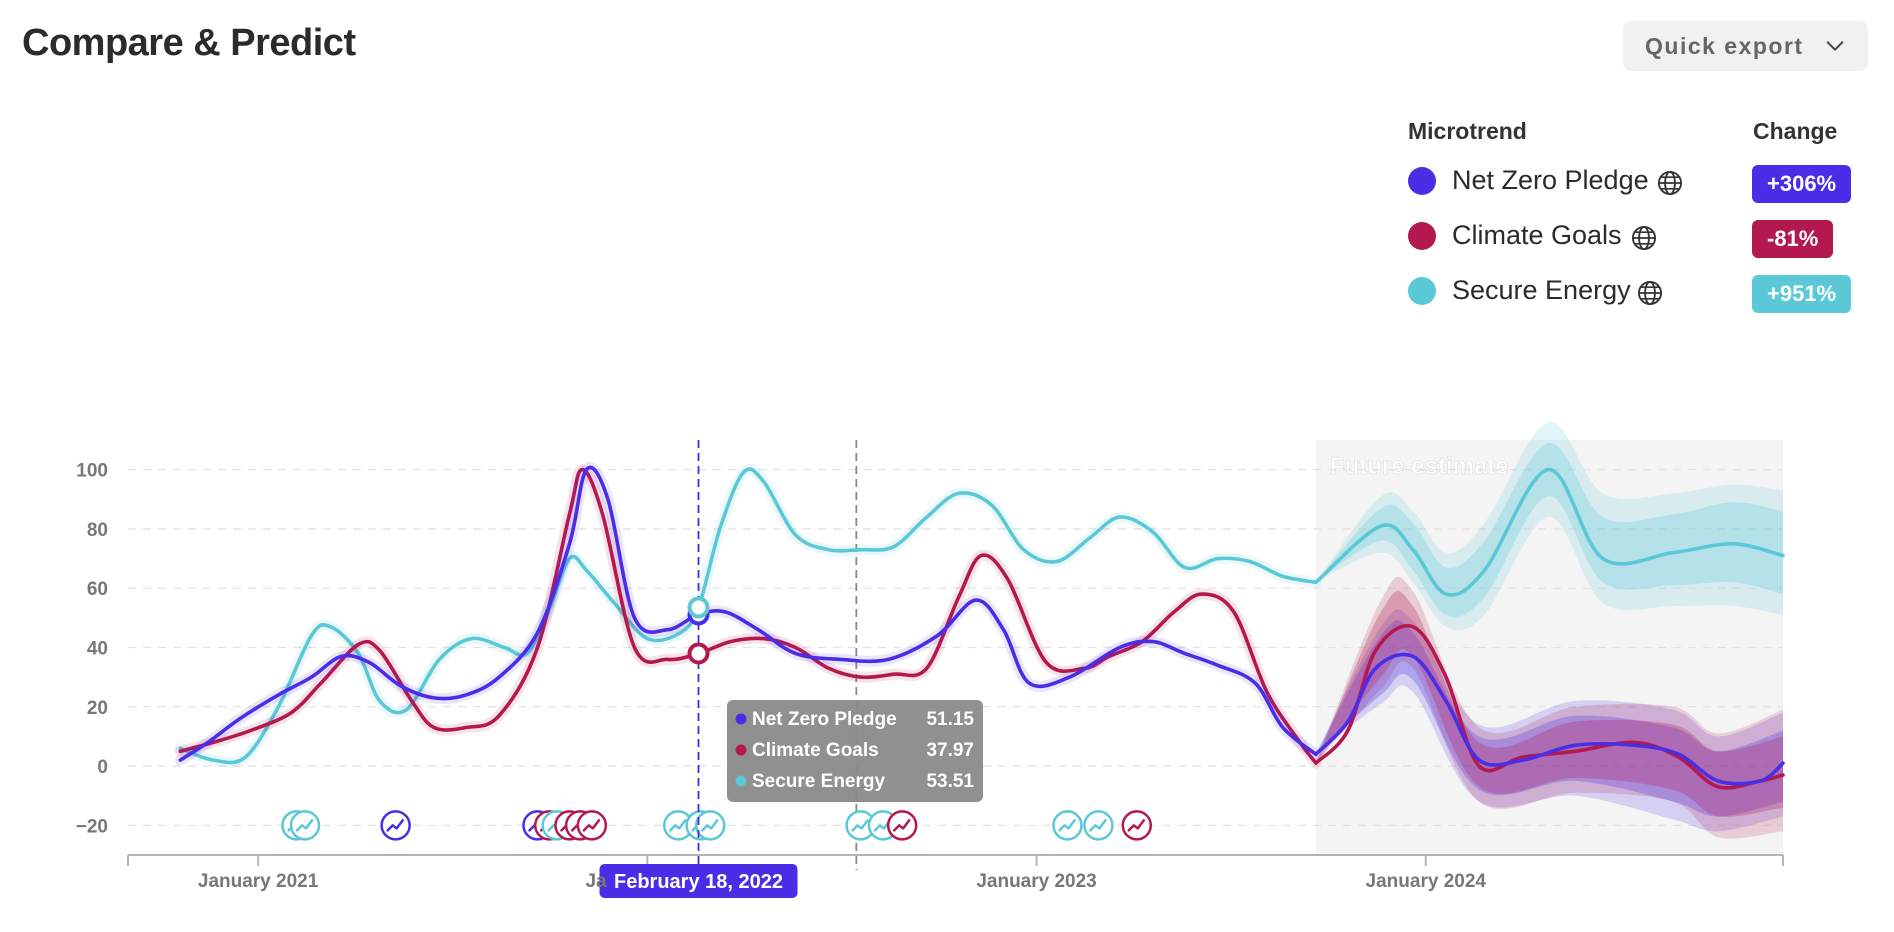 The height and width of the screenshot is (932, 1894). I want to click on hover-date-pill, so click(698, 881).